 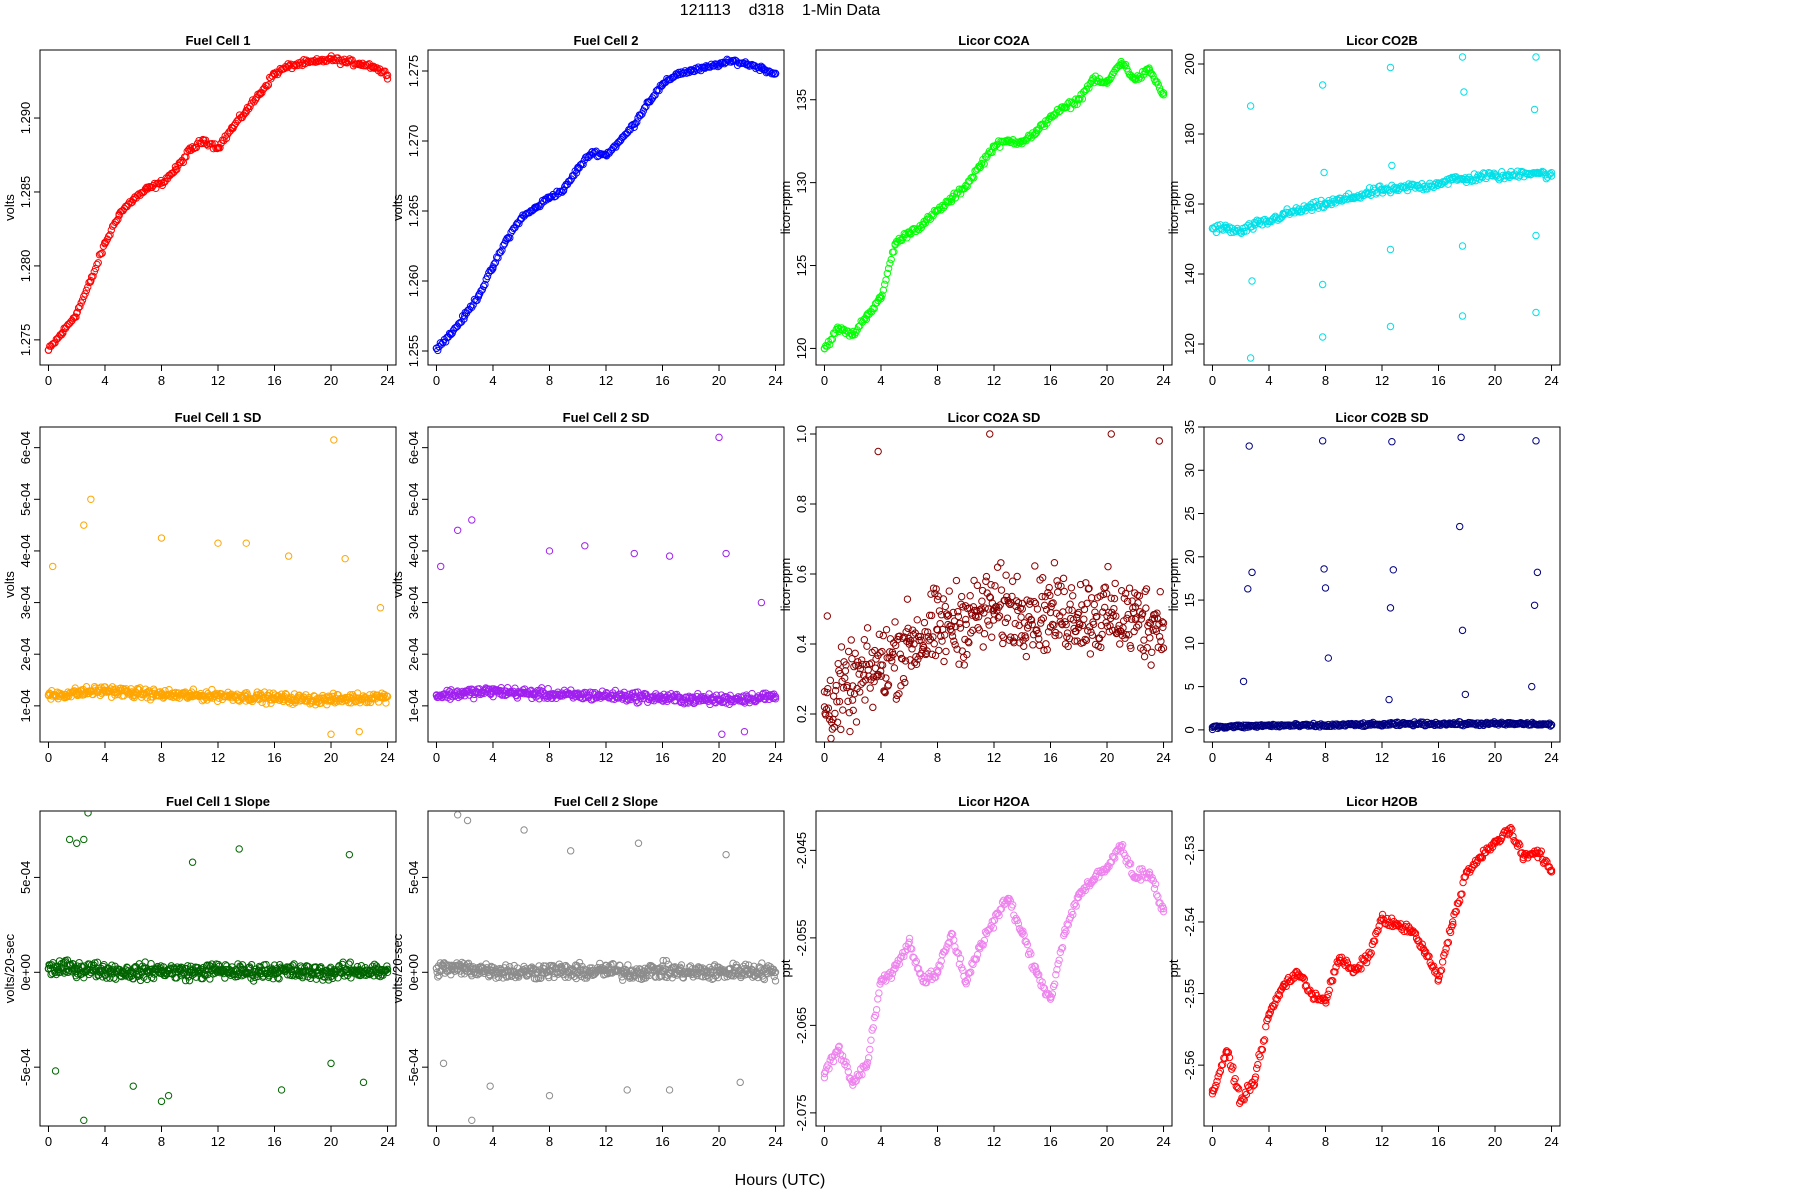 I want to click on y-tick-label: 4e-04, so click(x=25, y=550).